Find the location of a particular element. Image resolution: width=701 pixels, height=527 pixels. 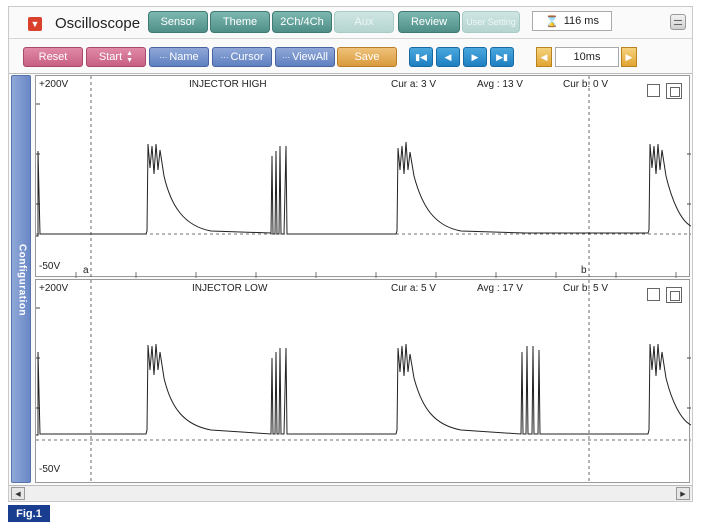

horizontal-scrollbar: ◀ ▶ is located at coordinates (350, 493).